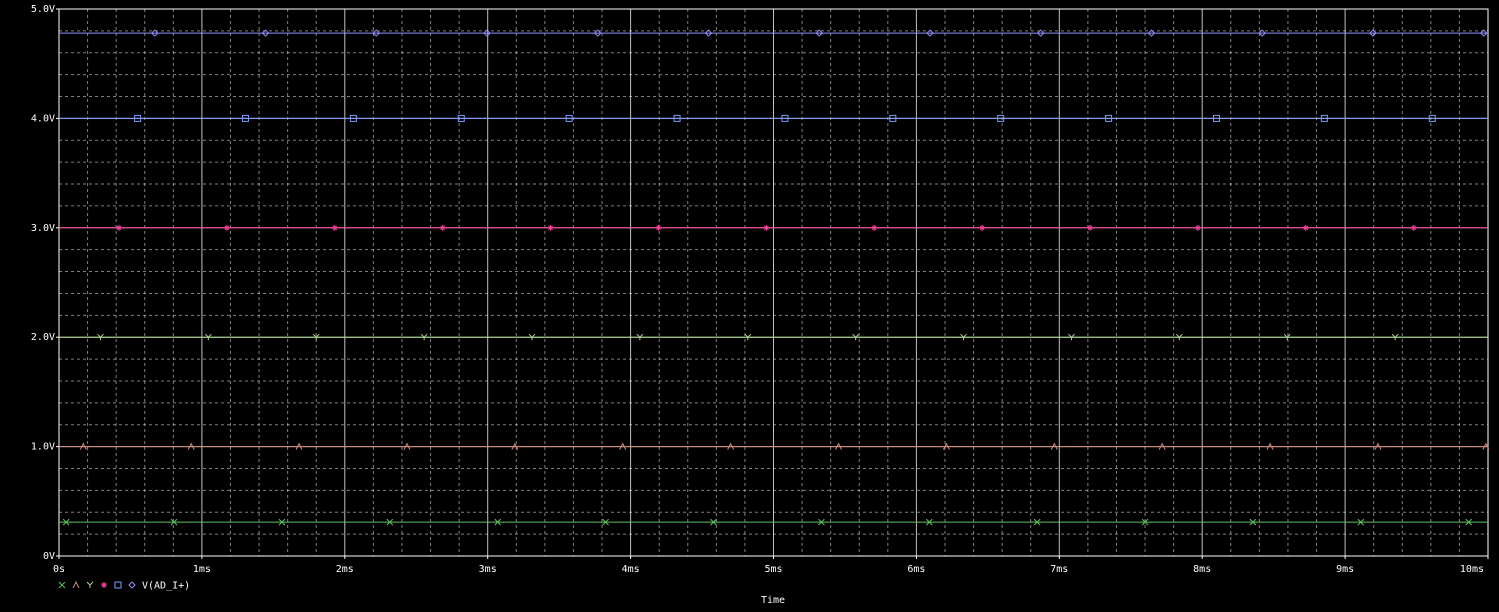 This screenshot has width=1499, height=612. I want to click on x-tick-label: 1ms, so click(202, 569).